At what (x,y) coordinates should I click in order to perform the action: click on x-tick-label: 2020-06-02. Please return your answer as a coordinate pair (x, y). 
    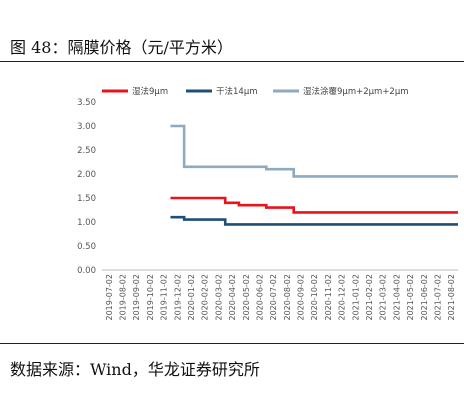
    Looking at the image, I should click on (259, 297).